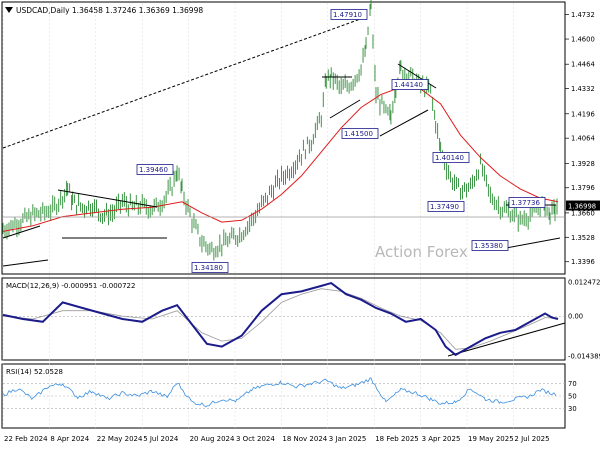 This screenshot has width=600, height=454. What do you see at coordinates (583, 164) in the screenshot?
I see `y-tick-label: 1.3928` at bounding box center [583, 164].